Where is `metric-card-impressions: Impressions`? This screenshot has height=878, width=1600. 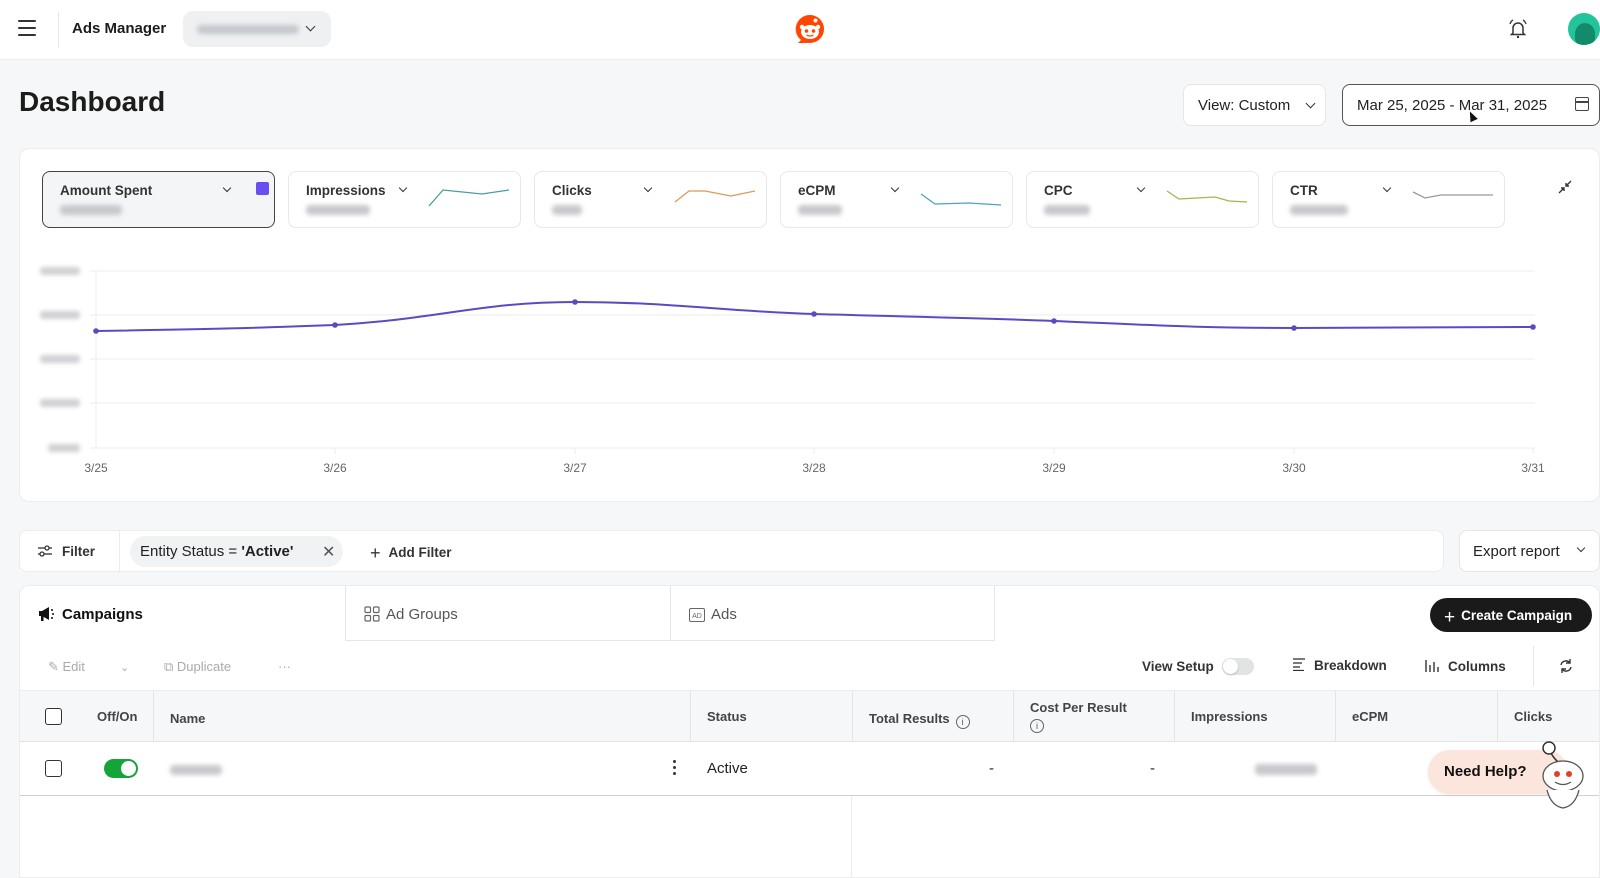
metric-card-impressions: Impressions is located at coordinates (404, 199).